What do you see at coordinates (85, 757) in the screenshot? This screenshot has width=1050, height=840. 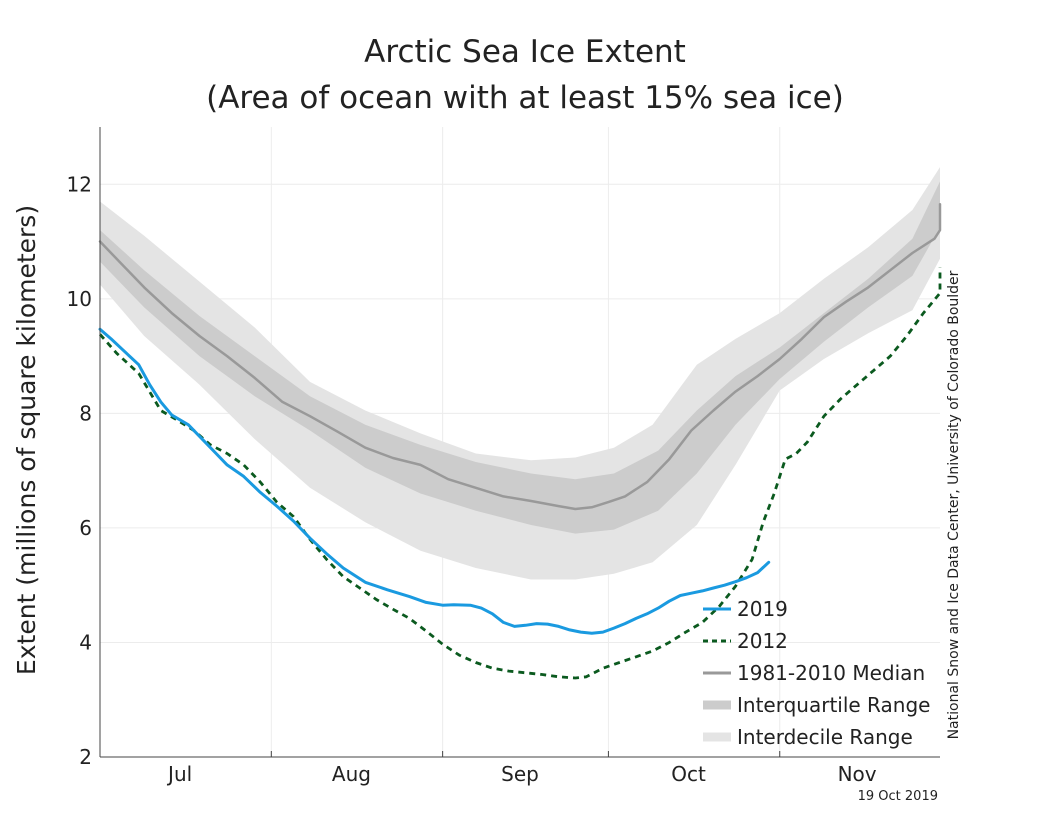 I see `y-tick-label: 2` at bounding box center [85, 757].